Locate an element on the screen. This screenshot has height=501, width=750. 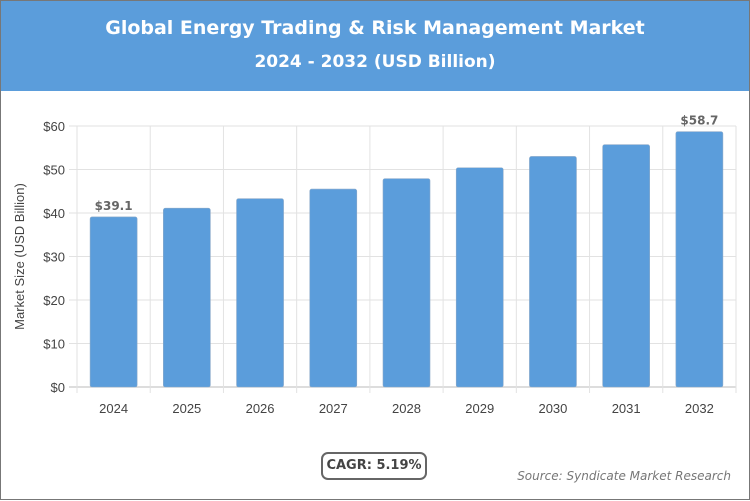
y-axis-label: Market Size (USD Billion) is located at coordinates (19, 256).